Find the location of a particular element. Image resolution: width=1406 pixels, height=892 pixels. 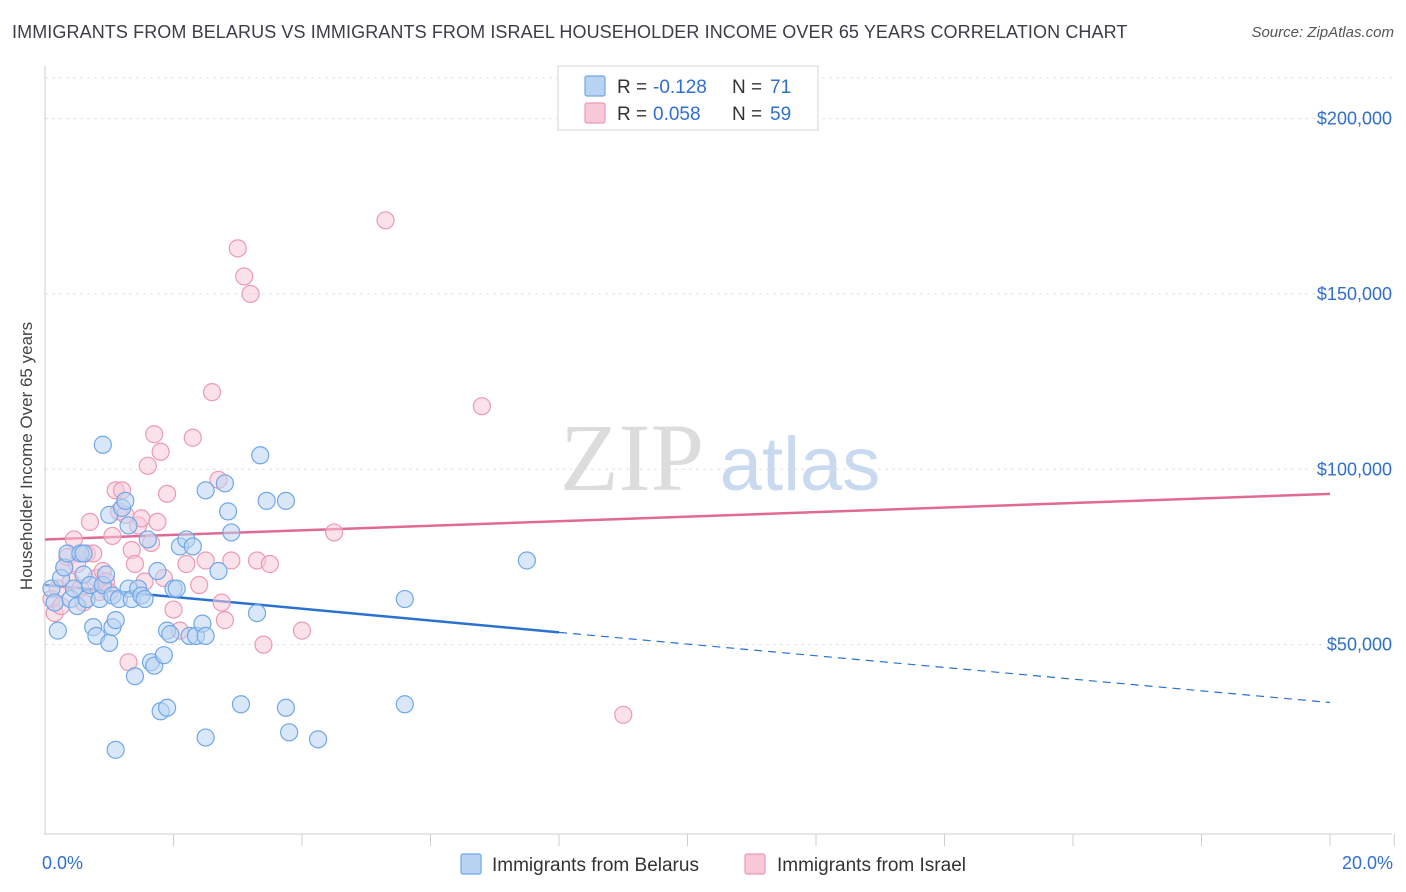

source-label: Source: ZipAtlas.com is located at coordinates (1322, 32).